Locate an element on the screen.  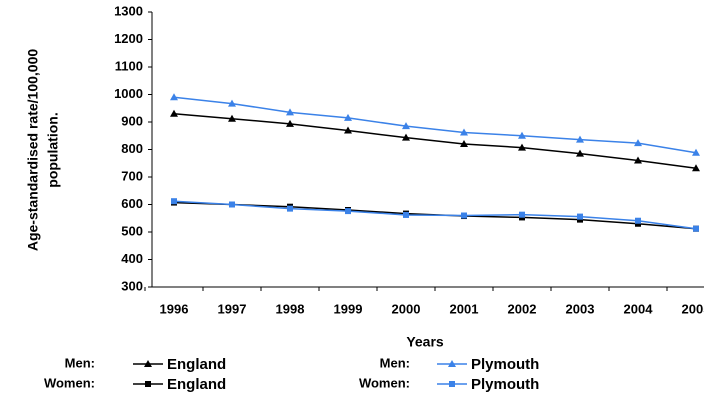
y-axis-title-line: population. is located at coordinates (53, 149).